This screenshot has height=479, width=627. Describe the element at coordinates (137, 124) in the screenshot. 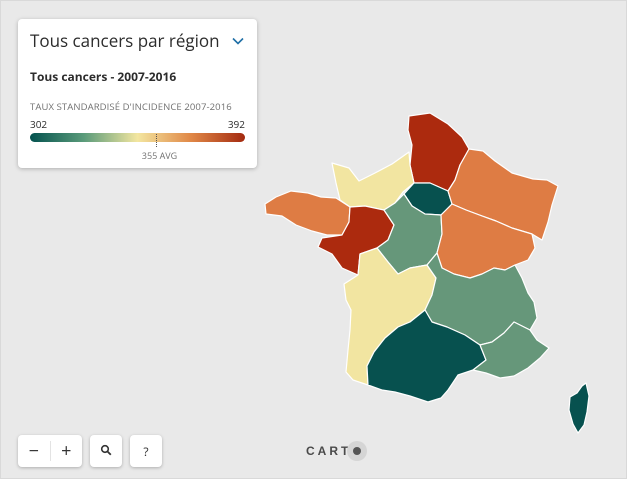

I see `legend-range: 302 392` at that location.